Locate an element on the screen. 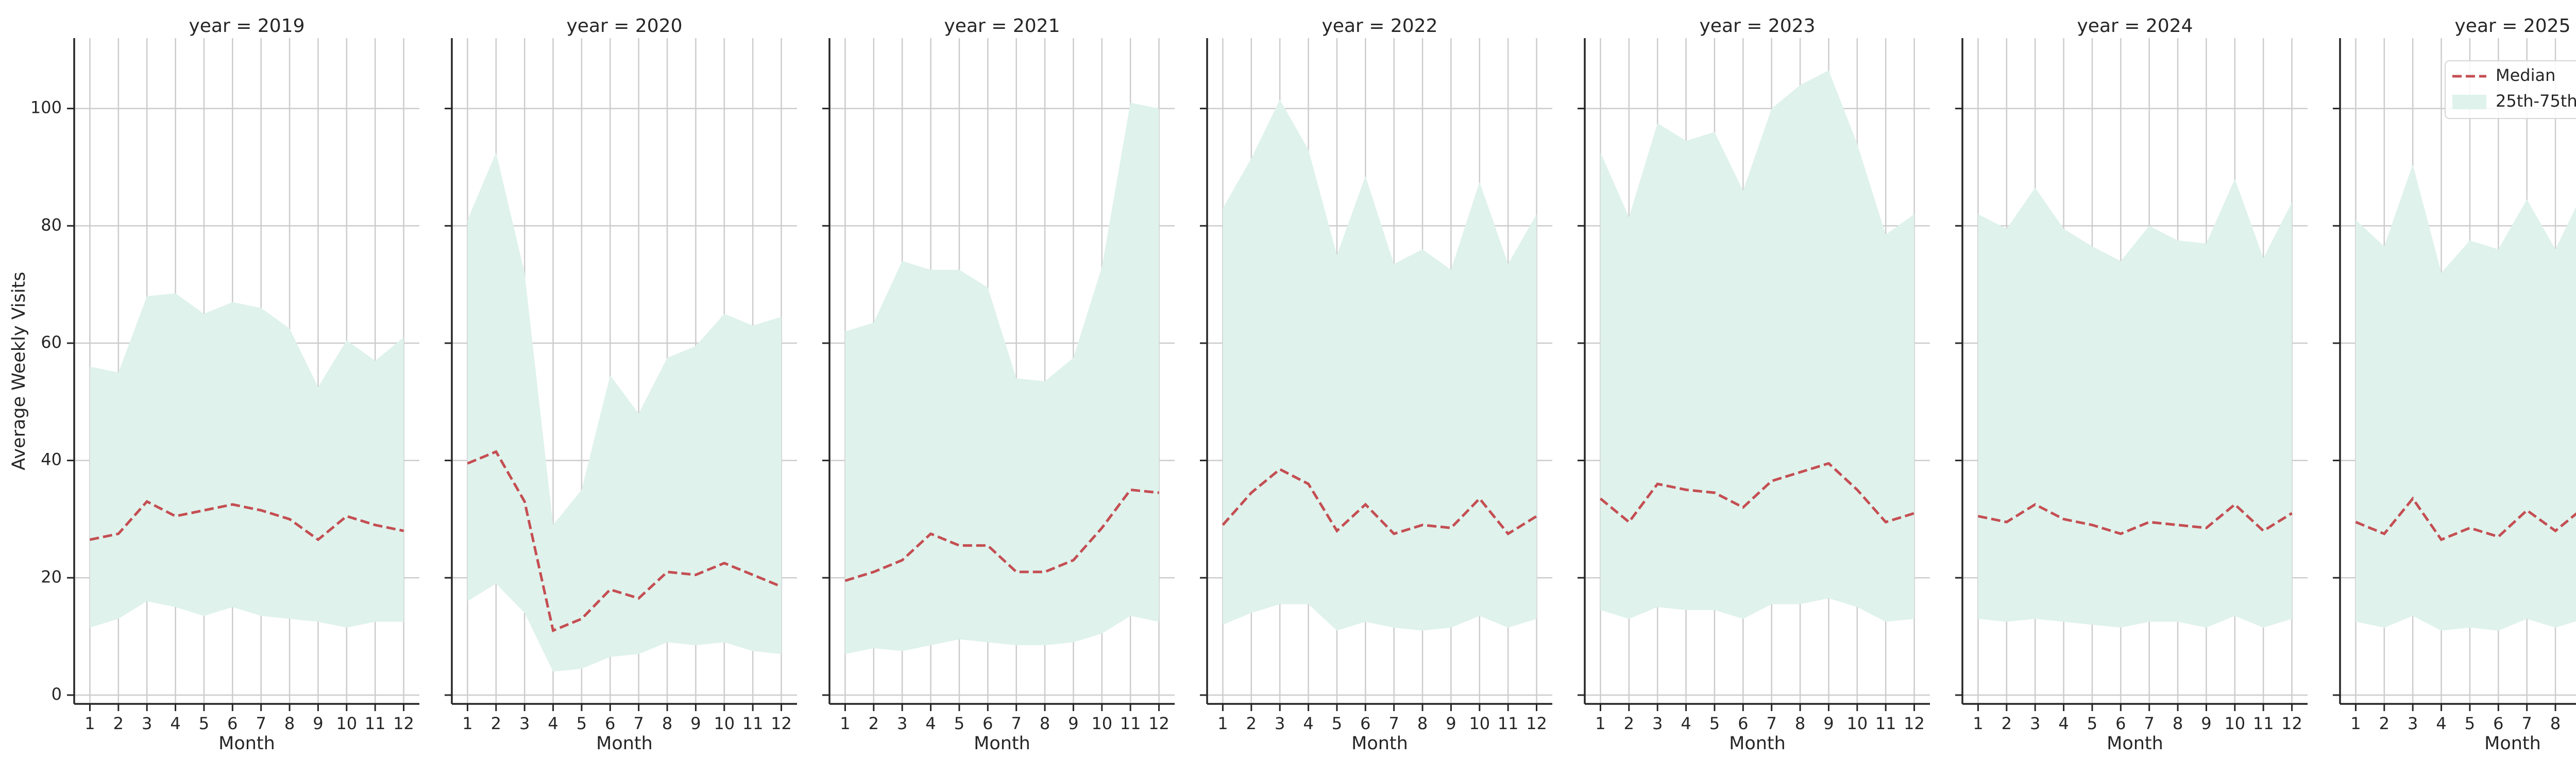  y-tick-label: 100 is located at coordinates (46, 107).